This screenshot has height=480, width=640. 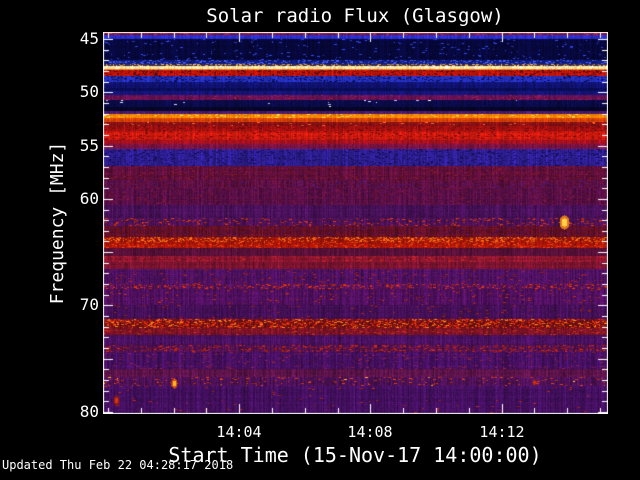 What do you see at coordinates (89, 198) in the screenshot?
I see `y-tick-label: 60` at bounding box center [89, 198].